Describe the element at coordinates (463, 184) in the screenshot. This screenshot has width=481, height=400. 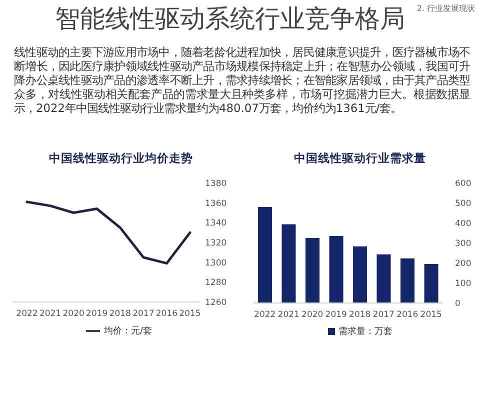
I see `y-tick-label: 600` at that location.